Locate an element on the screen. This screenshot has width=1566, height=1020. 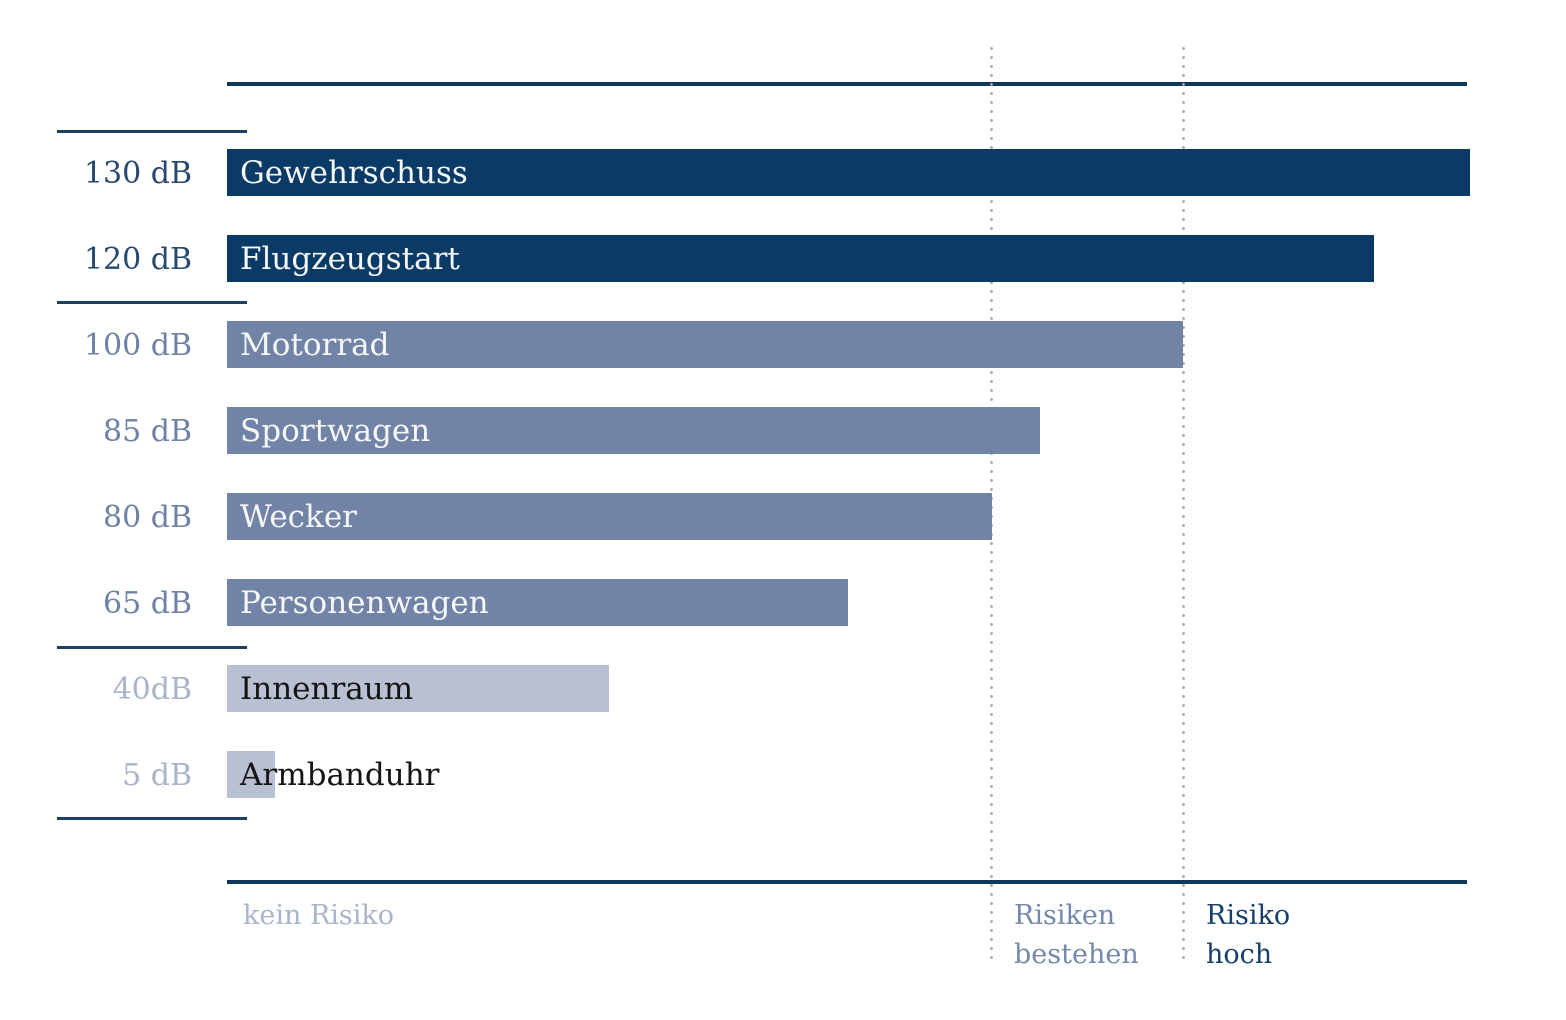
chart-row: 80 dB Wecker is located at coordinates (783, 516).